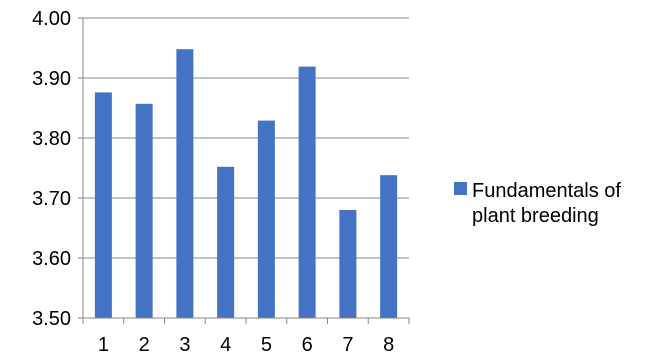 The height and width of the screenshot is (360, 657). What do you see at coordinates (184, 345) in the screenshot?
I see `x-tick-label: 3` at bounding box center [184, 345].